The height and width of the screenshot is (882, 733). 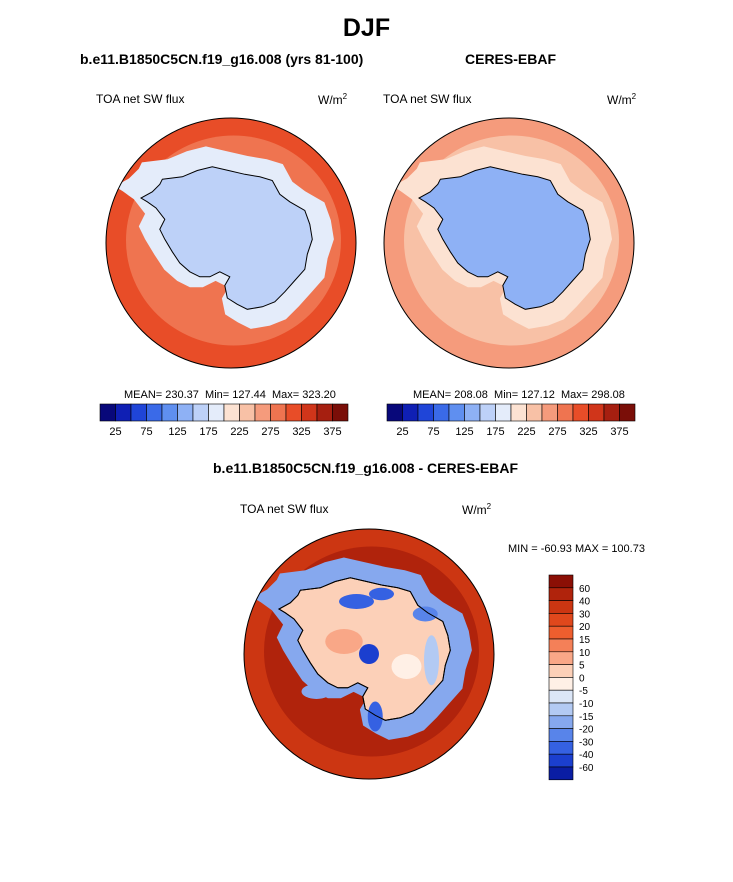 What do you see at coordinates (333, 99) in the screenshot?
I see `panel1-units: W/m2` at bounding box center [333, 99].